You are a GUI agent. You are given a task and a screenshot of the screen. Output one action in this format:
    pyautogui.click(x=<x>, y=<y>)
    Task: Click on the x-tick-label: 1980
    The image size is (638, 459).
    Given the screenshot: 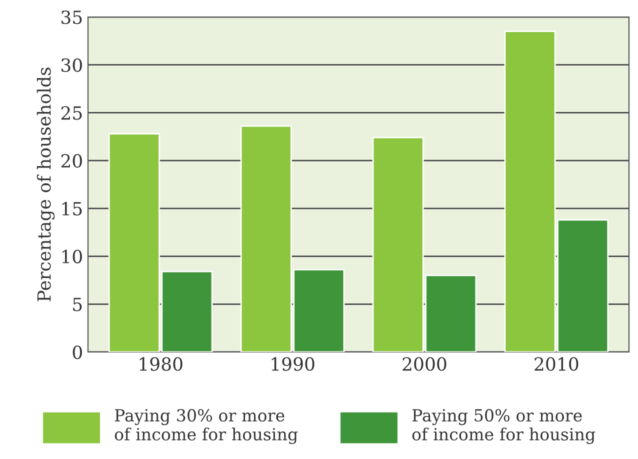 What is the action you would take?
    pyautogui.click(x=161, y=364)
    